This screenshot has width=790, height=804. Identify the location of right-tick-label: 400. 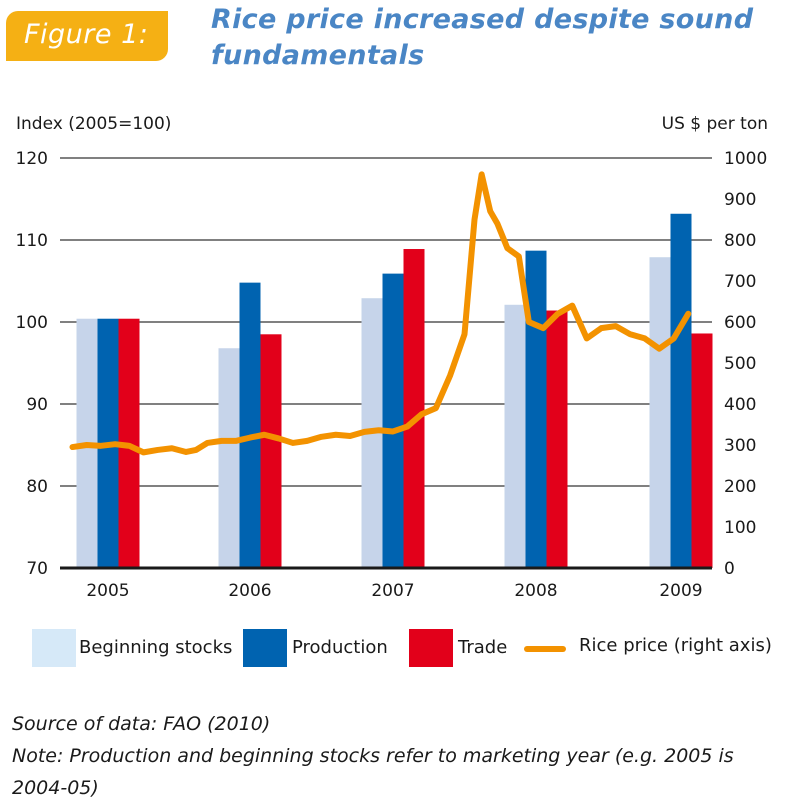
(740, 405).